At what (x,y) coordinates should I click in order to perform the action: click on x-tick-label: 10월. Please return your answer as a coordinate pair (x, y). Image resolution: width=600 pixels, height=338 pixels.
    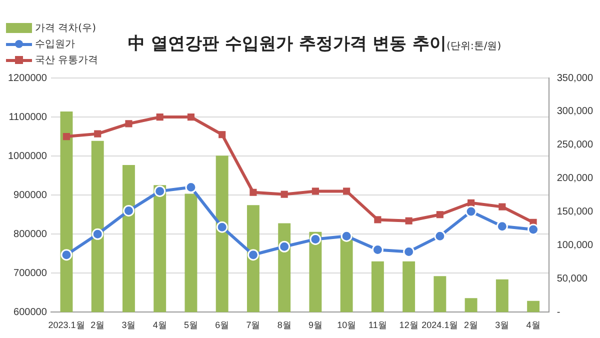
    Looking at the image, I should click on (346, 325).